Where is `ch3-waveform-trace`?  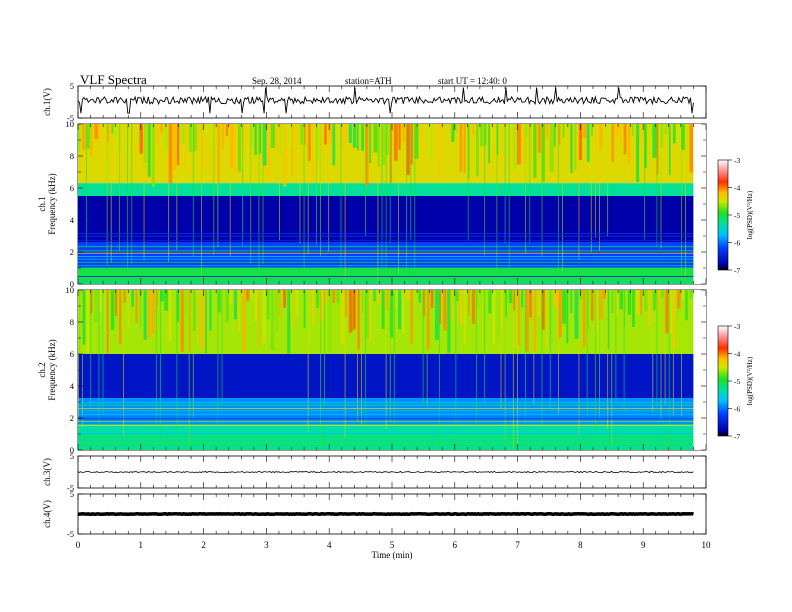 ch3-waveform-trace is located at coordinates (385, 472).